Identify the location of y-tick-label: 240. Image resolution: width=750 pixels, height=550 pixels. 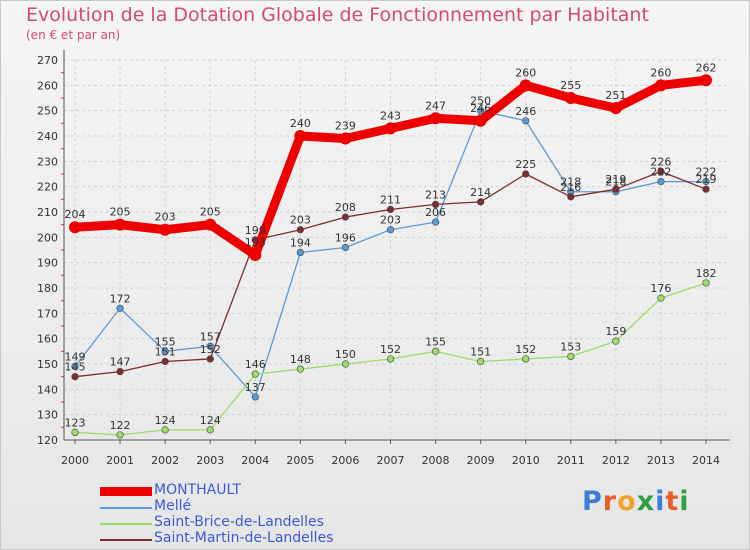
(47, 136).